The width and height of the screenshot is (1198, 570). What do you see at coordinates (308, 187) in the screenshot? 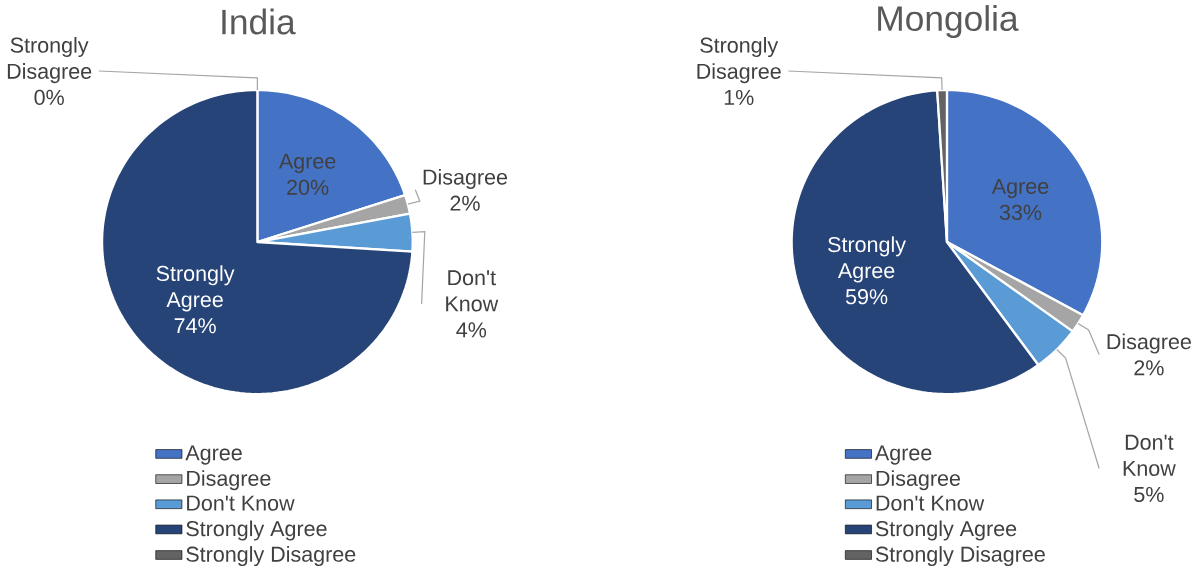
I see `data-label: 20%` at bounding box center [308, 187].